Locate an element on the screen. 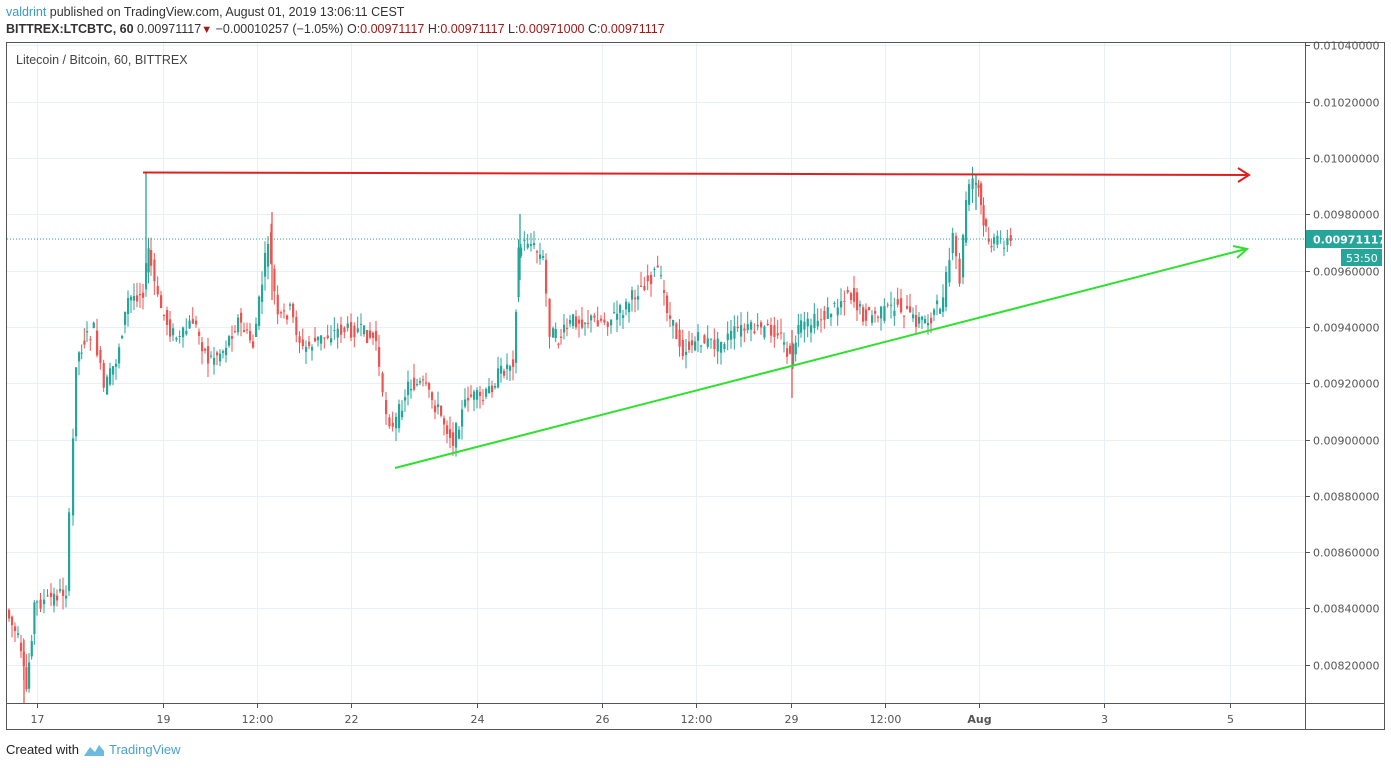 This screenshot has height=768, width=1391. close-label: C: is located at coordinates (594, 29).